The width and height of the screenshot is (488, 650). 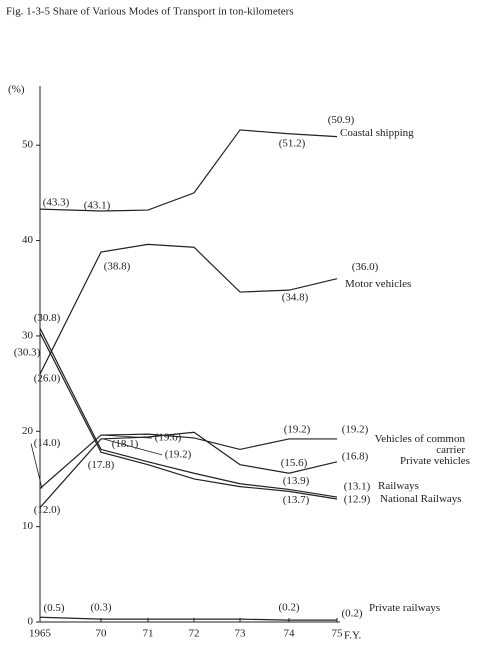 I want to click on x-tick-label: 75, so click(x=338, y=634).